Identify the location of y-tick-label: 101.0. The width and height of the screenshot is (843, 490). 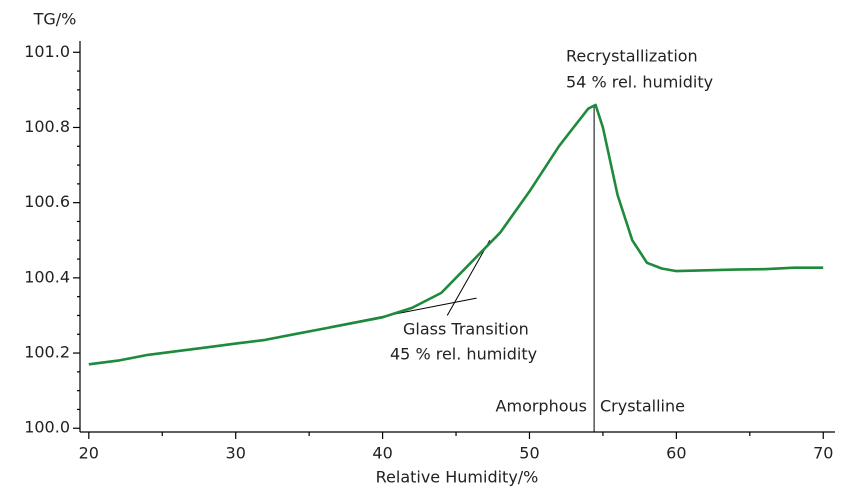
(47, 51).